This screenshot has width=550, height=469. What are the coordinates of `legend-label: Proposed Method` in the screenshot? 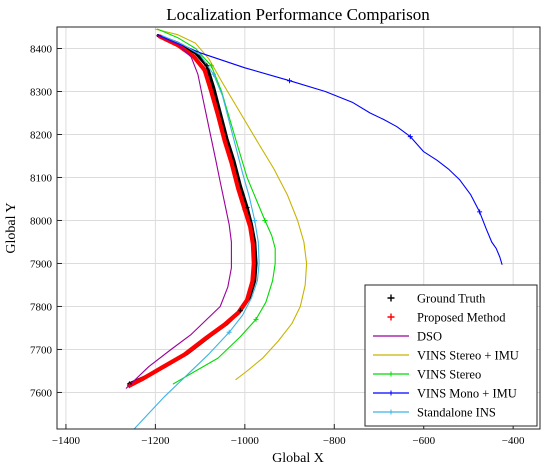 It's located at (461, 318).